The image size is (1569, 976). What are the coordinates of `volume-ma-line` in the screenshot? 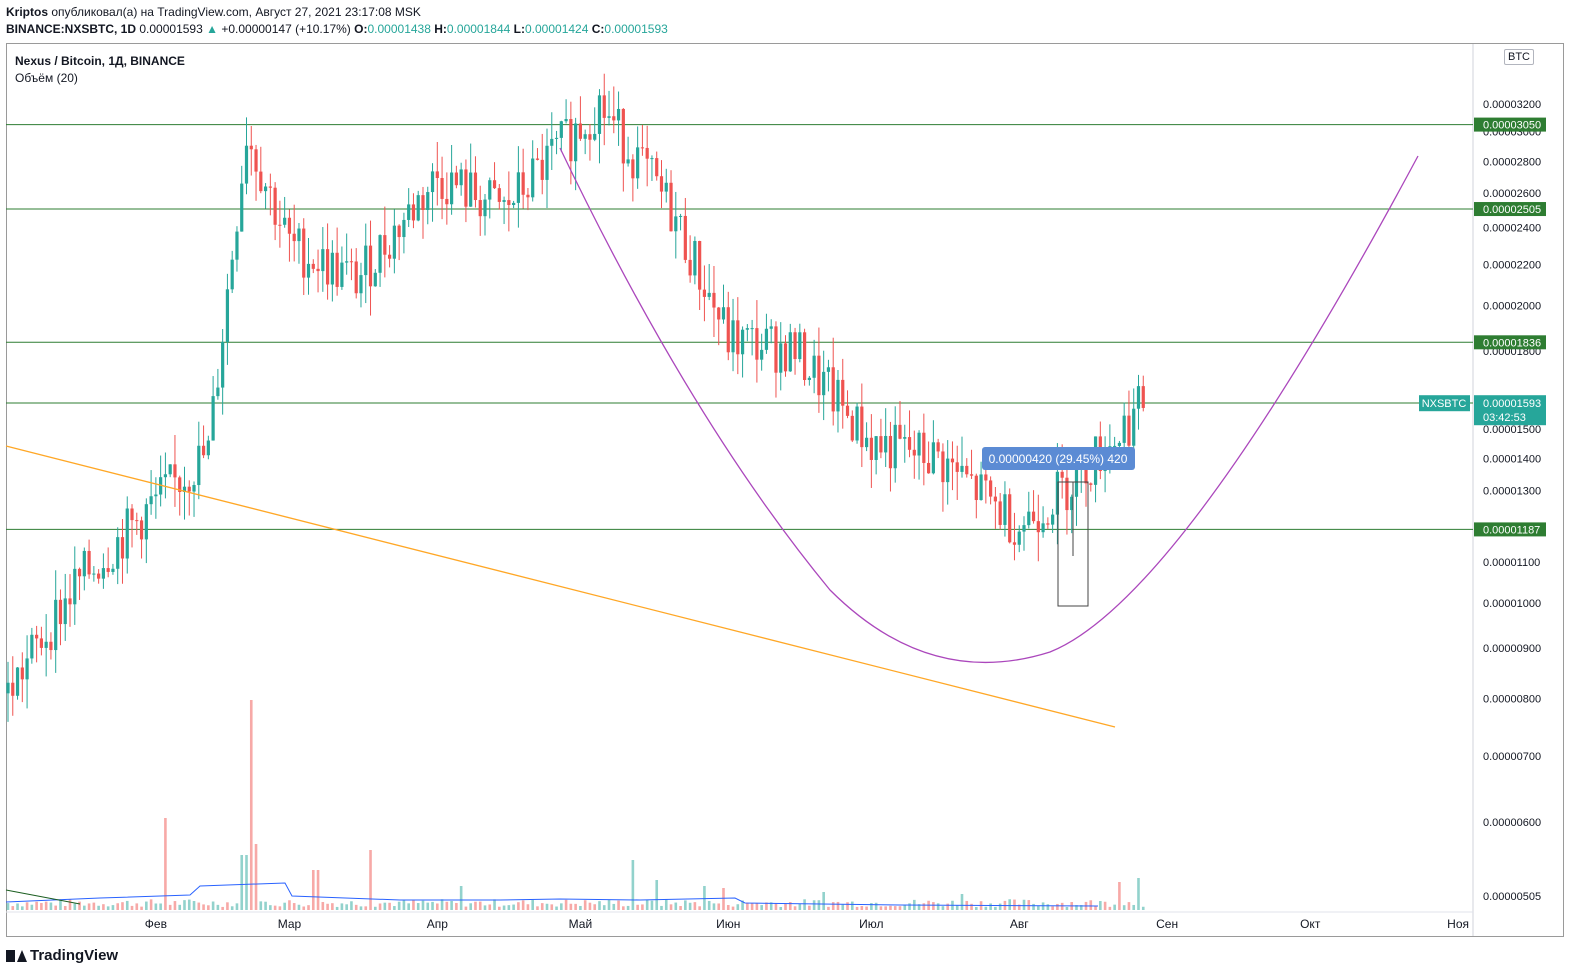 It's located at (552, 894).